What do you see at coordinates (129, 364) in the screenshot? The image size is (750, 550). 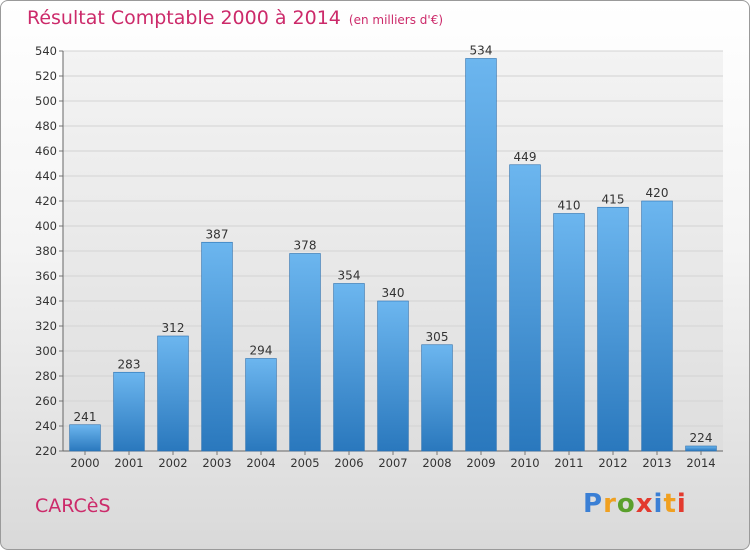 I see `data-label: 283` at bounding box center [129, 364].